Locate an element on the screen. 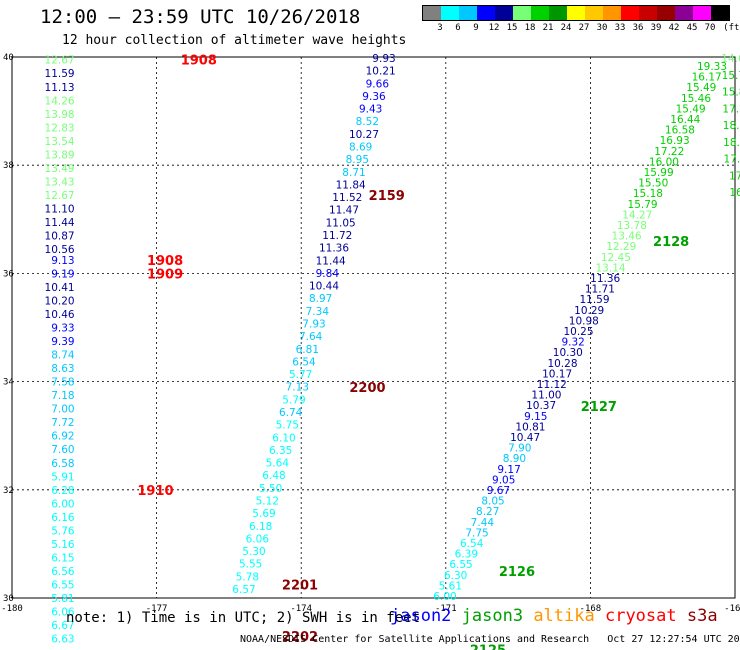 Image resolution: width=740 pixels, height=650 pixels. swh-value: 8.27 is located at coordinates (487, 512).